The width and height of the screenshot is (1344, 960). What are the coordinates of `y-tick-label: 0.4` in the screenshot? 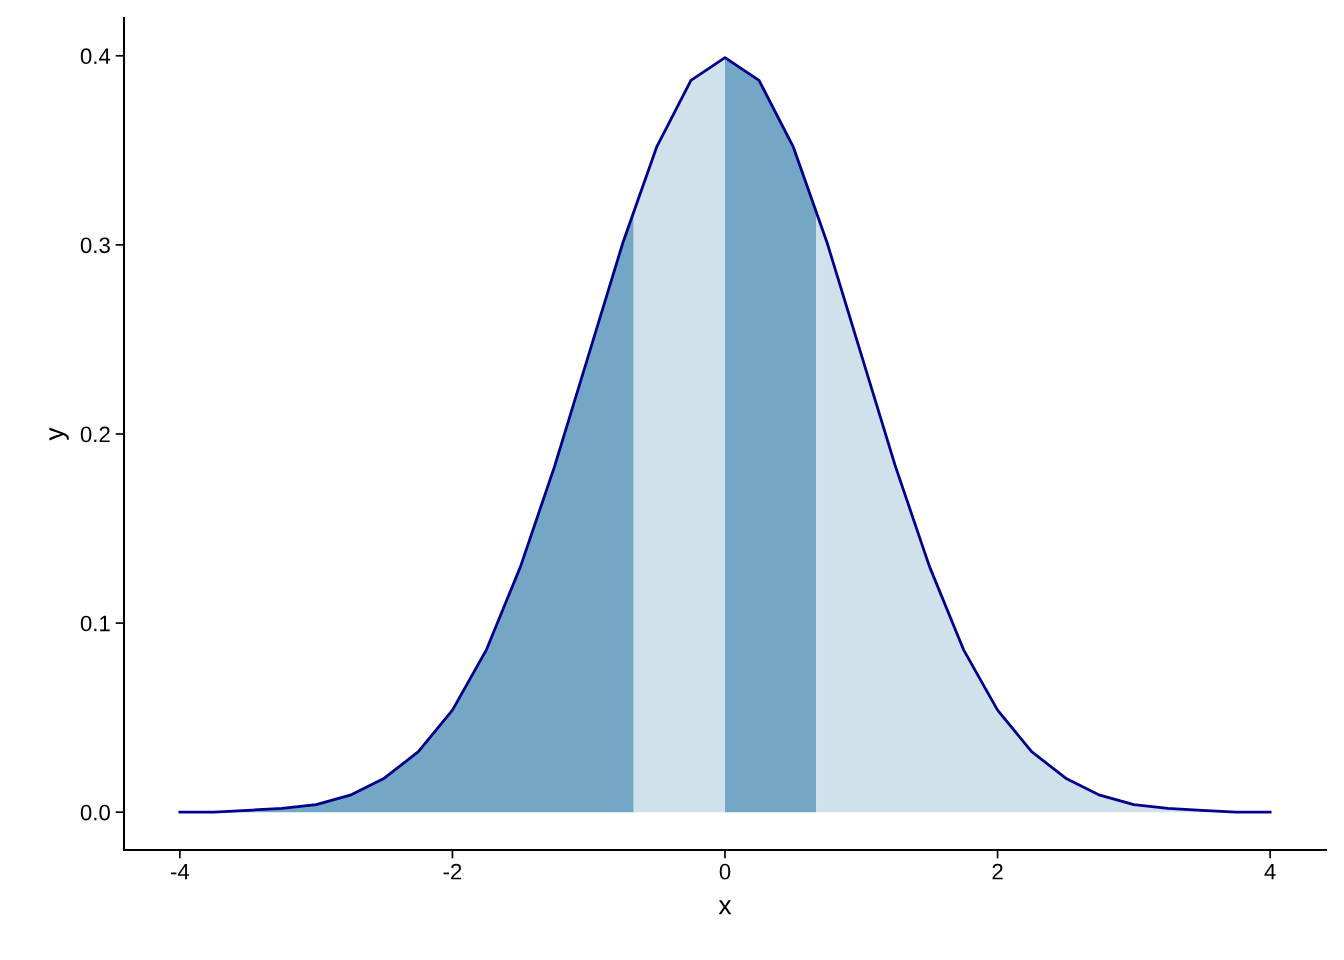 It's located at (95, 56).